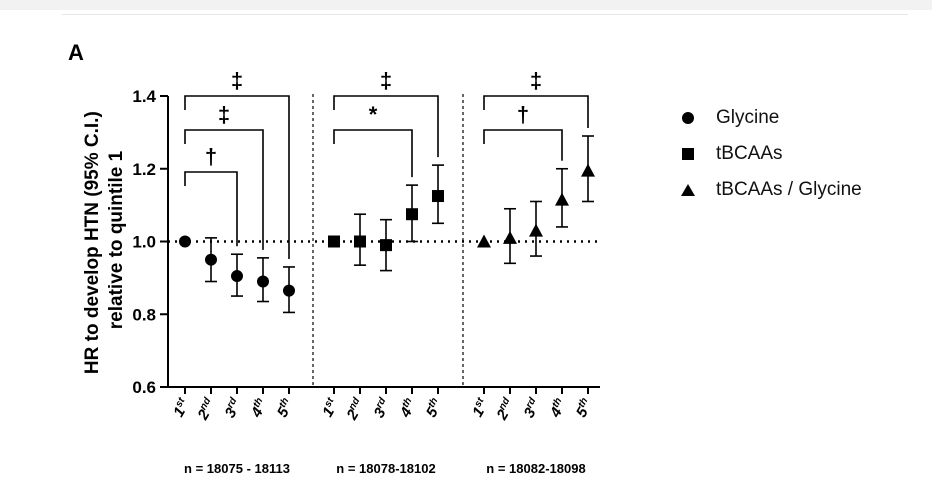 The height and width of the screenshot is (489, 932). I want to click on legend-label: tBCAAs / Glycine, so click(789, 189).